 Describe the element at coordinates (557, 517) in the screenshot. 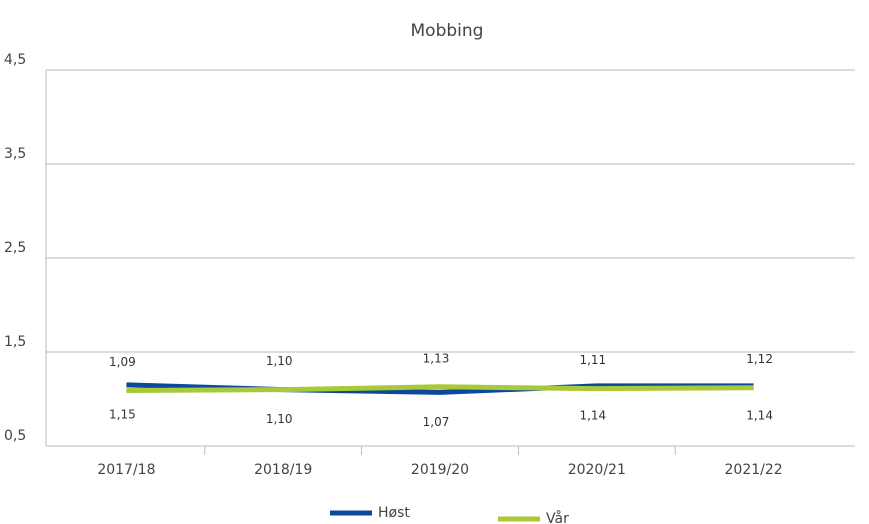

I see `legend-label: Vår` at that location.